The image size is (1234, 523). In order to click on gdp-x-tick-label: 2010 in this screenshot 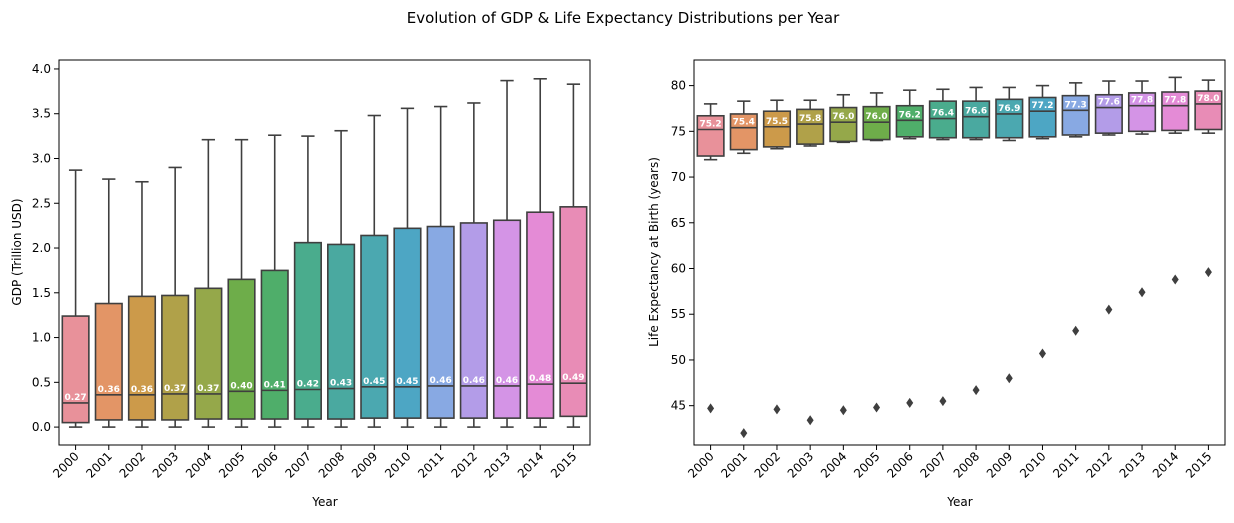, I will do `click(397, 464)`.